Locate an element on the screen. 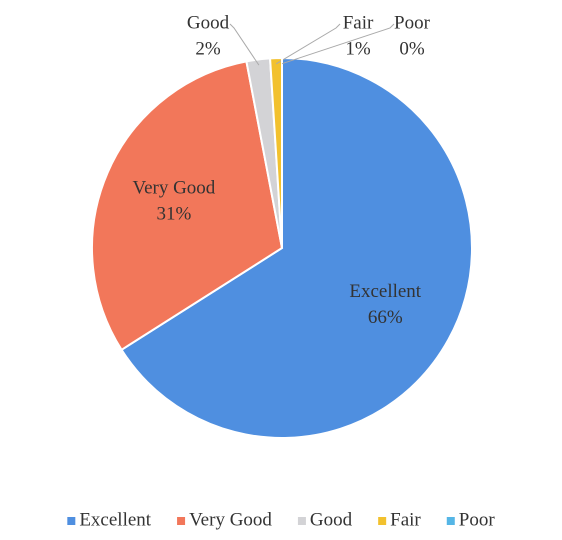 The image size is (562, 540). slice-label-name: Excellent is located at coordinates (385, 291).